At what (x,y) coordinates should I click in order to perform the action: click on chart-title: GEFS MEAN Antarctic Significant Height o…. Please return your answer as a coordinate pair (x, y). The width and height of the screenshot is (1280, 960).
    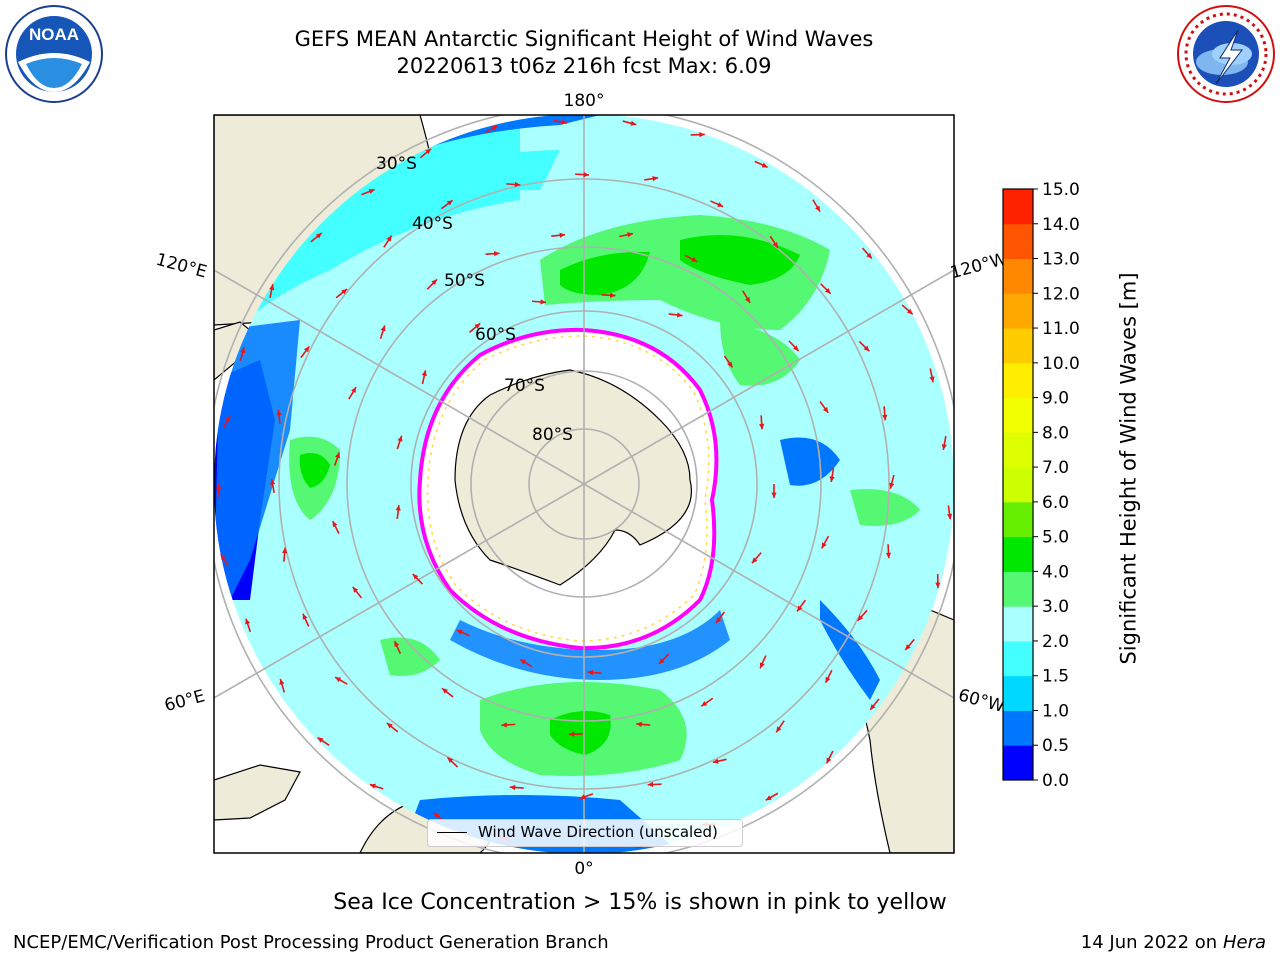
    Looking at the image, I should click on (584, 39).